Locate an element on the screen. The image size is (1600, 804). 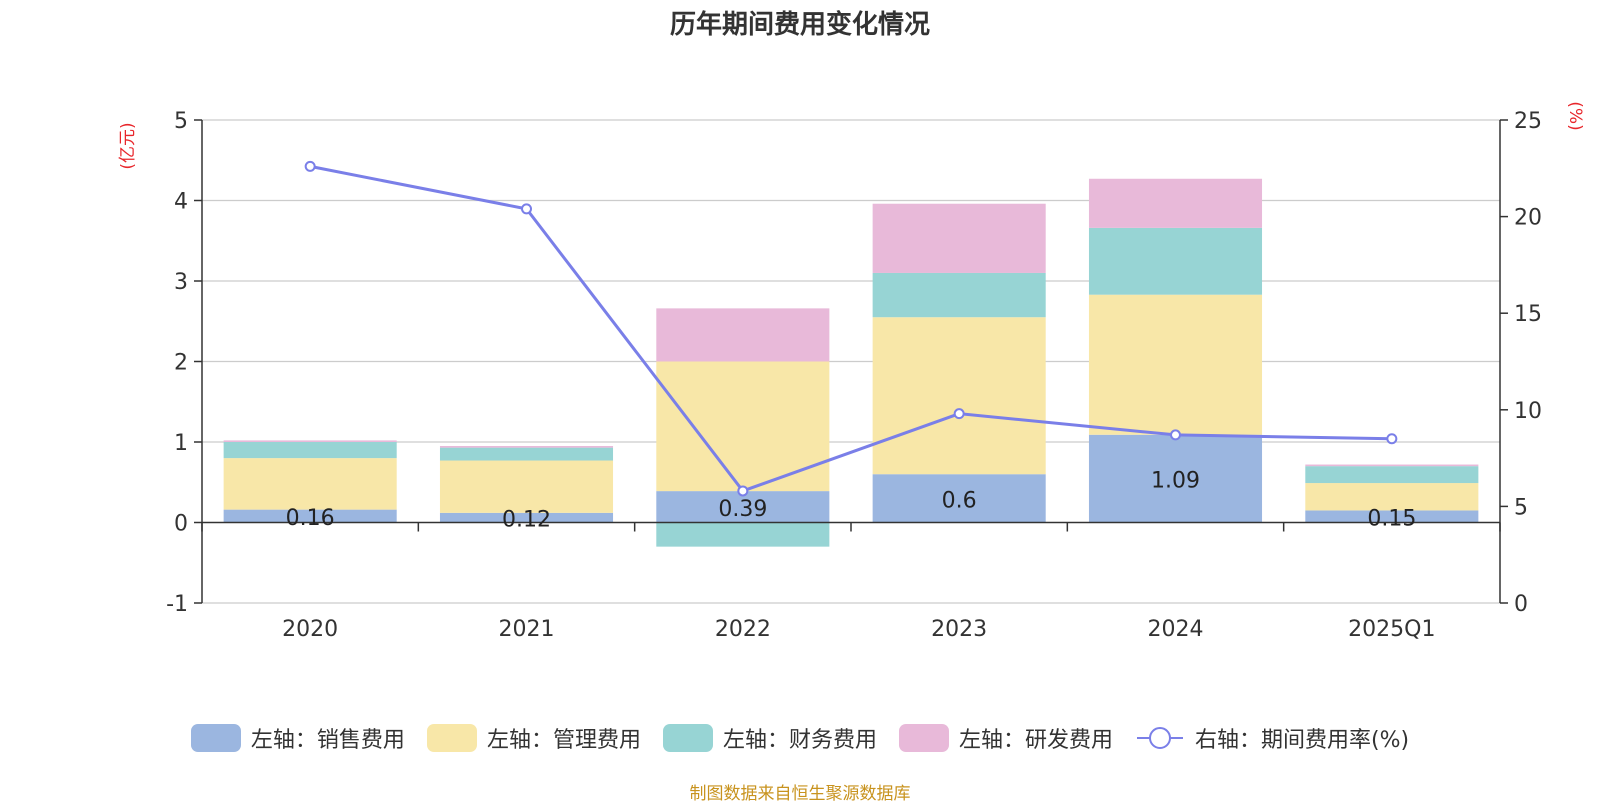
right-axis-tick-label: 5 is located at coordinates (1521, 507).